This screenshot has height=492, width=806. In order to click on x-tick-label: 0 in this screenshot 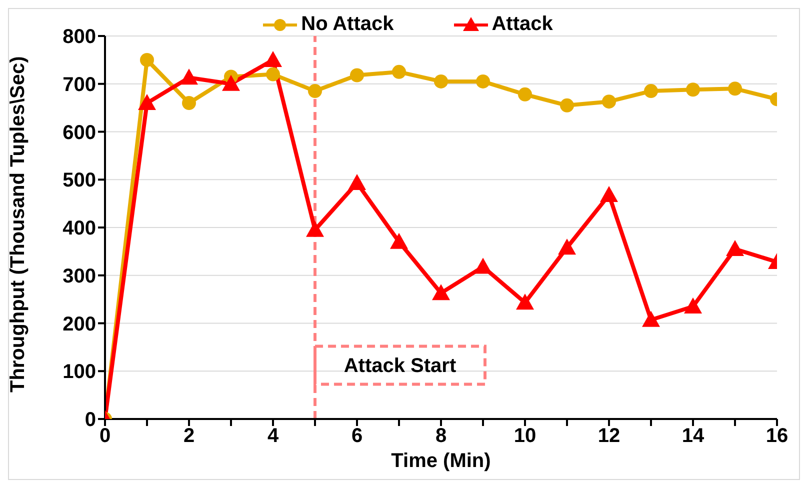, I will do `click(105, 436)`.